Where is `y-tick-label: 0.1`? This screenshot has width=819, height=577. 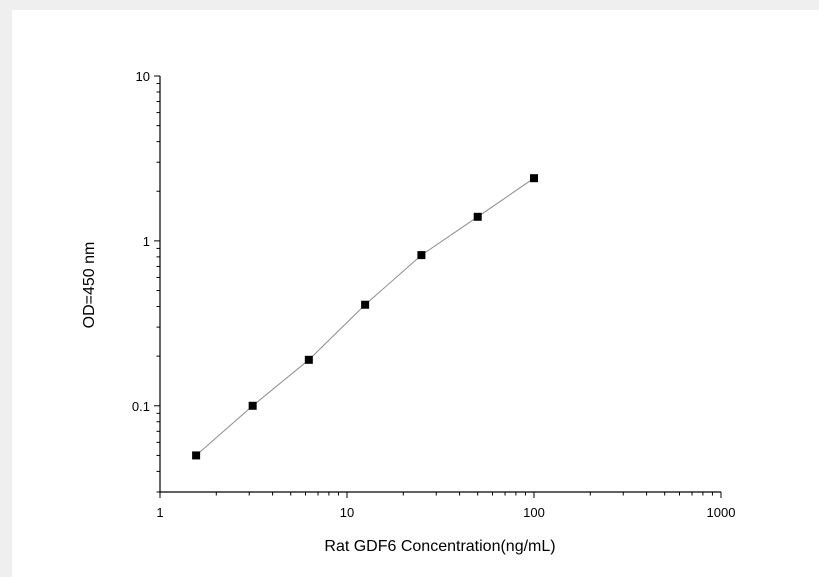
y-tick-label: 0.1 is located at coordinates (141, 406).